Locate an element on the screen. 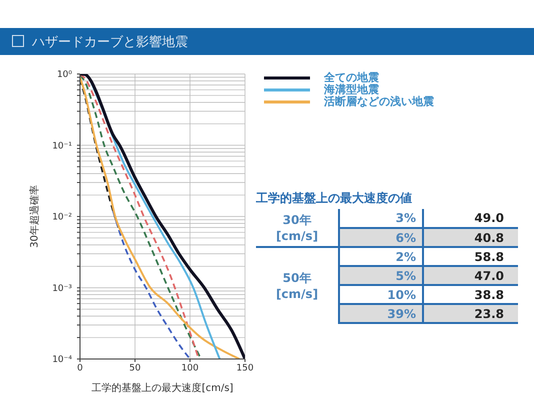  y-tick-label: 10⁻⁴ is located at coordinates (62, 360).